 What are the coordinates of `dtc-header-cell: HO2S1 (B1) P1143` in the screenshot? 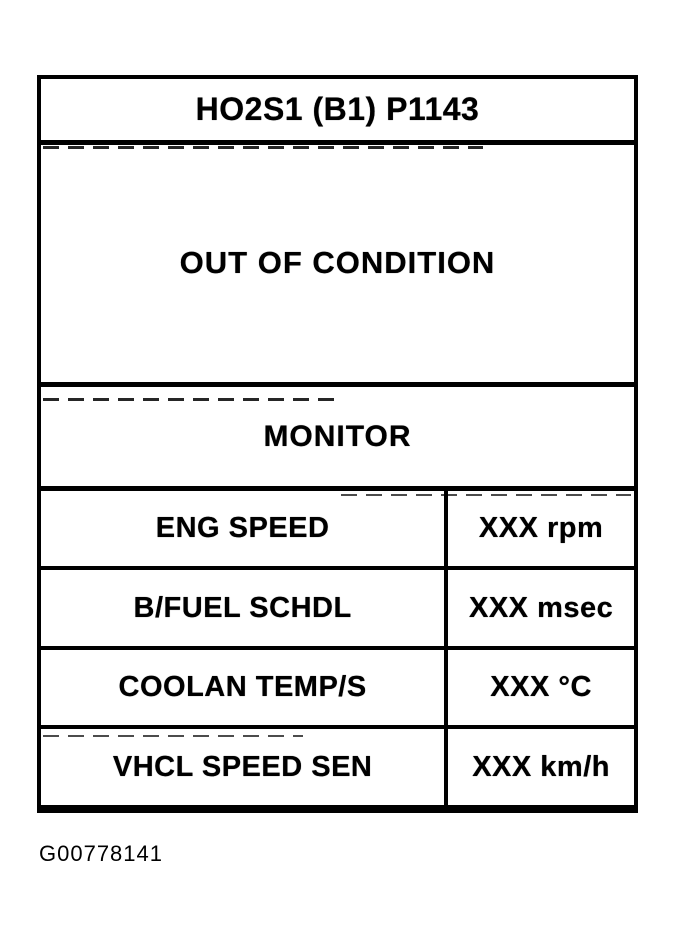 It's located at (337, 112).